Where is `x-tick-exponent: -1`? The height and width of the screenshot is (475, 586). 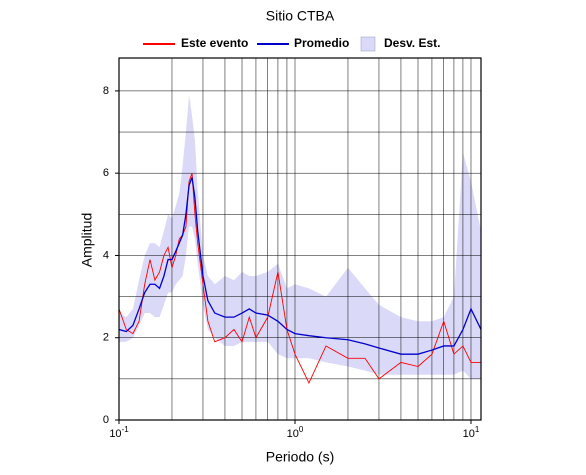
x-tick-exponent: -1 is located at coordinates (126, 429).